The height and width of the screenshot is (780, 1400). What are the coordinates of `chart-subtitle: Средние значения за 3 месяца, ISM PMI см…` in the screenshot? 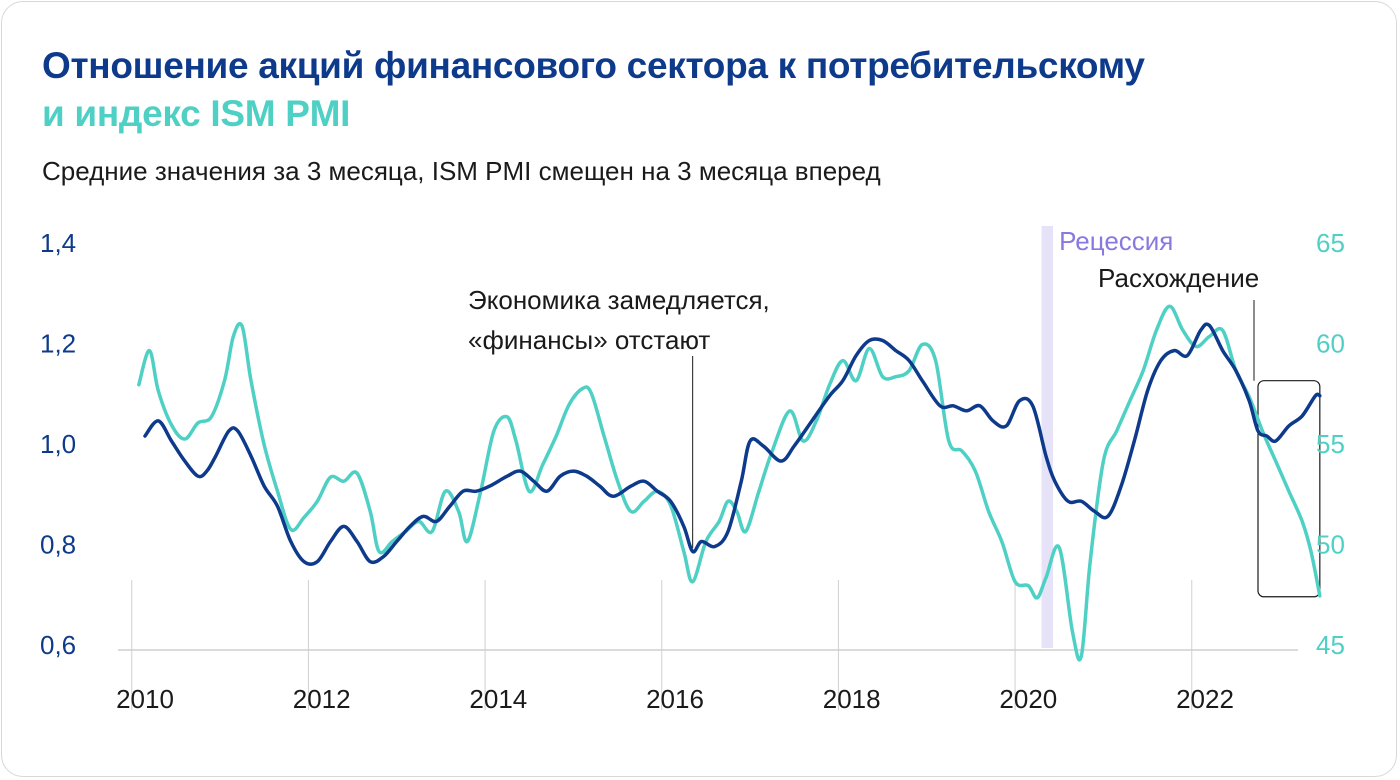 It's located at (461, 171).